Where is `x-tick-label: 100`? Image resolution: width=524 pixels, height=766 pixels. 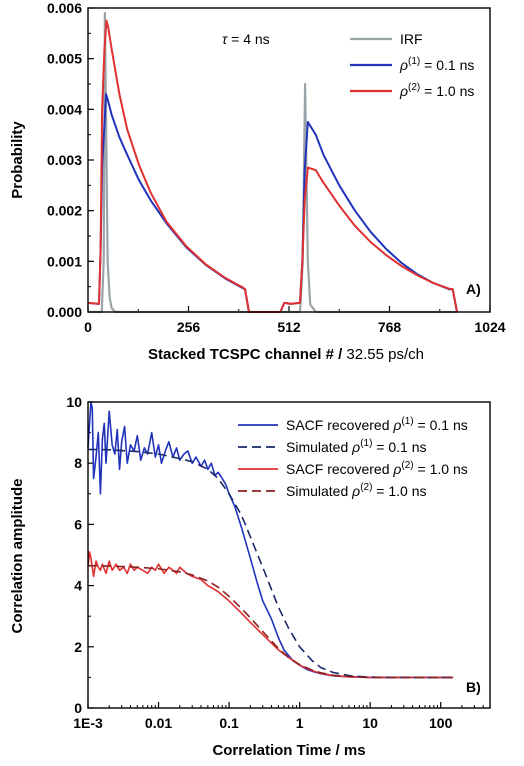
x-tick-label: 100 is located at coordinates (441, 723).